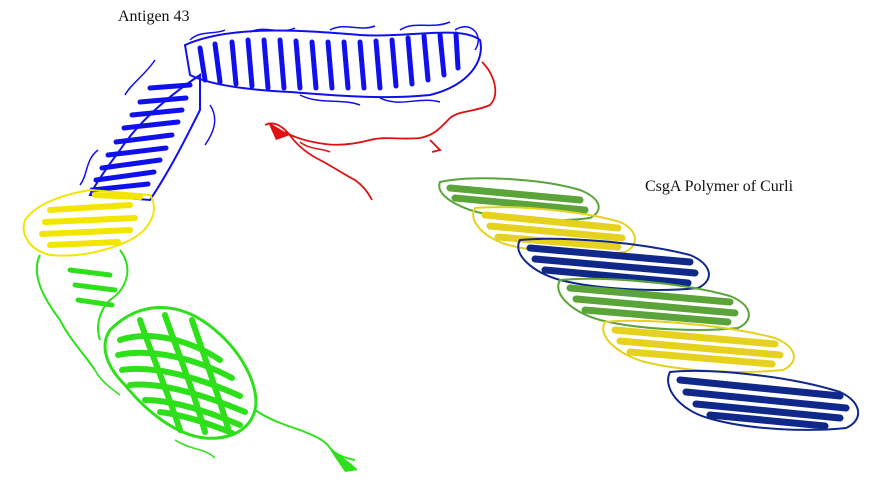 The width and height of the screenshot is (891, 500). What do you see at coordinates (154, 16) in the screenshot?
I see `antigen43-label: Antigen 43` at bounding box center [154, 16].